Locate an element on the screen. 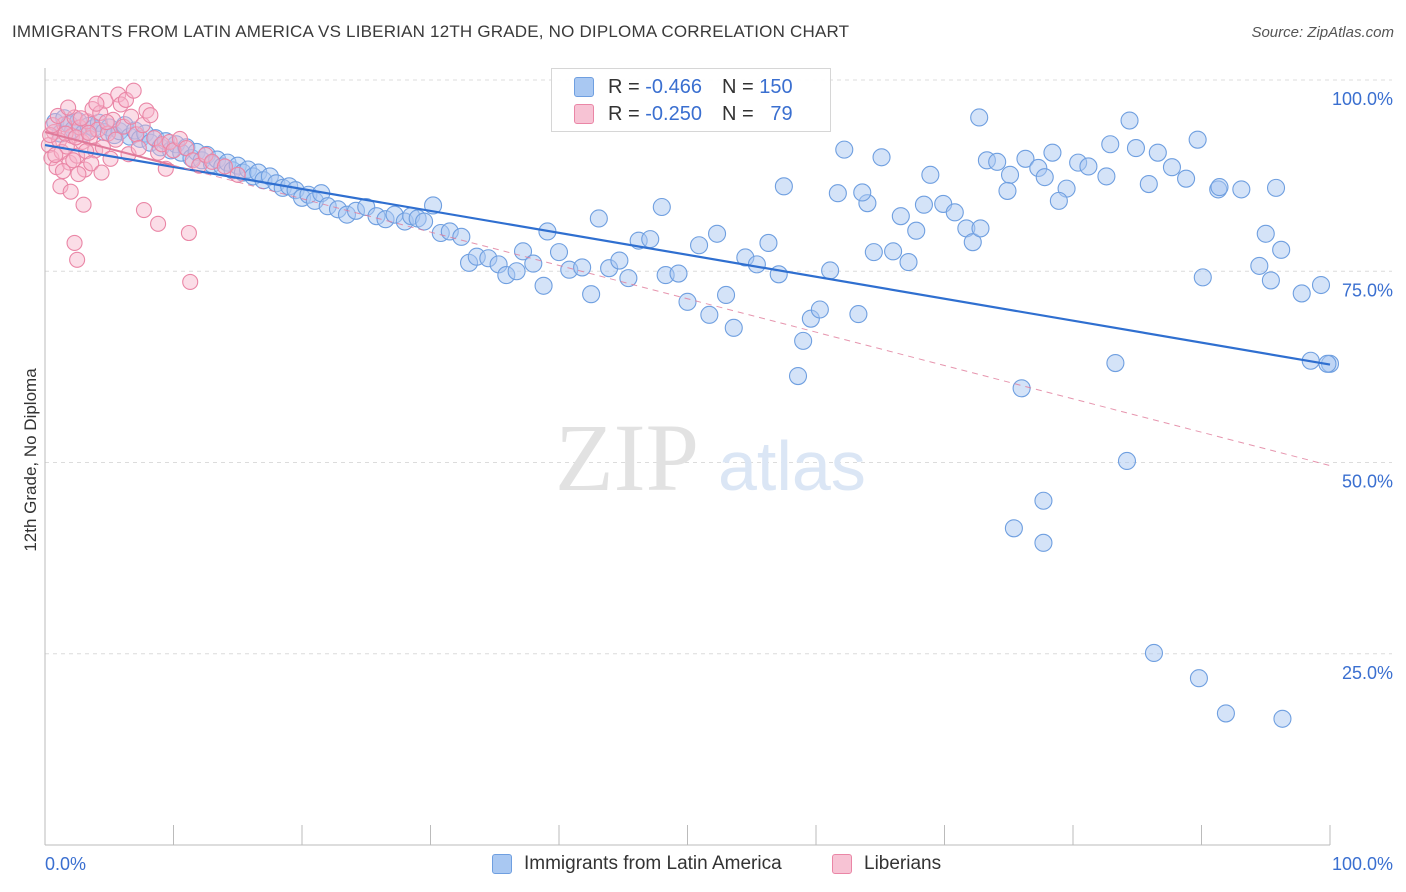 This screenshot has height=892, width=1406. bottom-legend-swatch-blue is located at coordinates (502, 864).